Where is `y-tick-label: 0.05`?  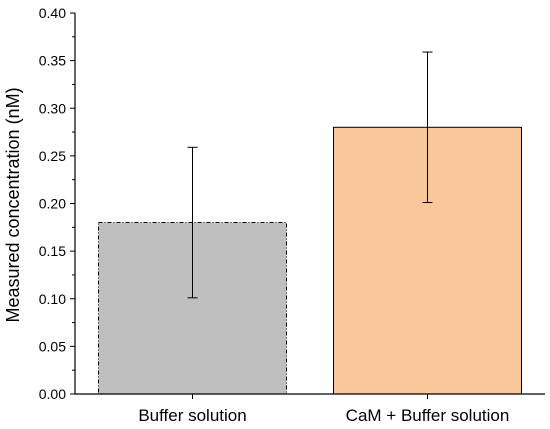
y-tick-label: 0.05 is located at coordinates (52, 346).